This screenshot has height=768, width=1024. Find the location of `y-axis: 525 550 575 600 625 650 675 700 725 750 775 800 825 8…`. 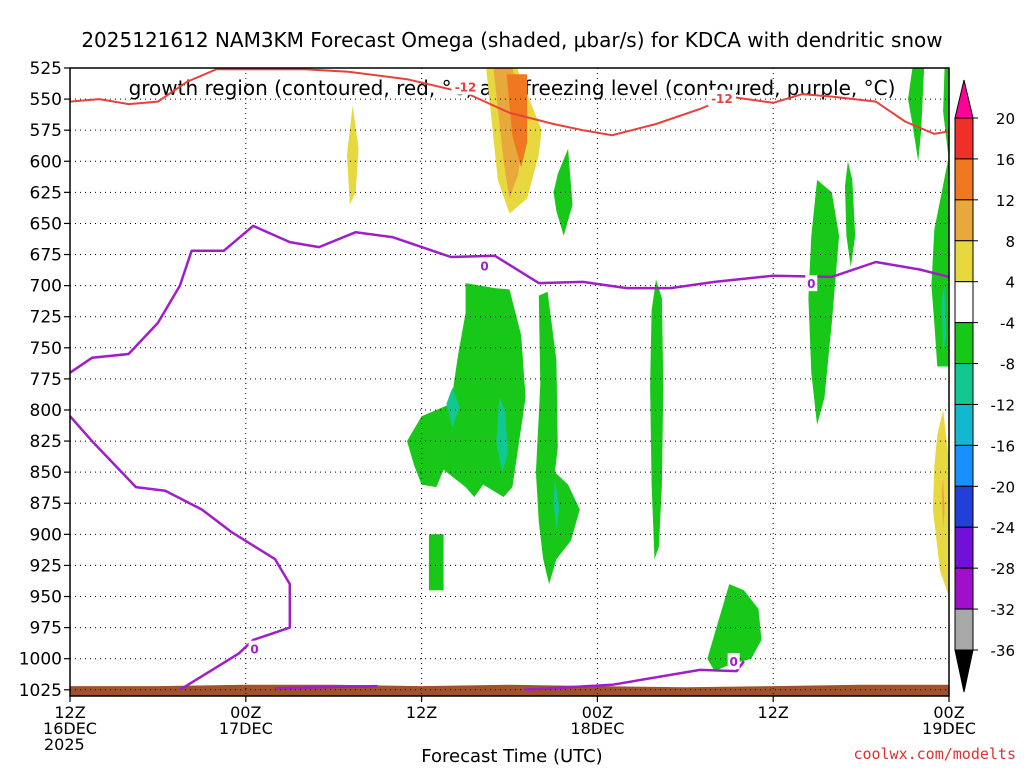

y-axis: 525 550 575 600 625 650 675 700 725 750 775 800 825 8… is located at coordinates (44, 380).